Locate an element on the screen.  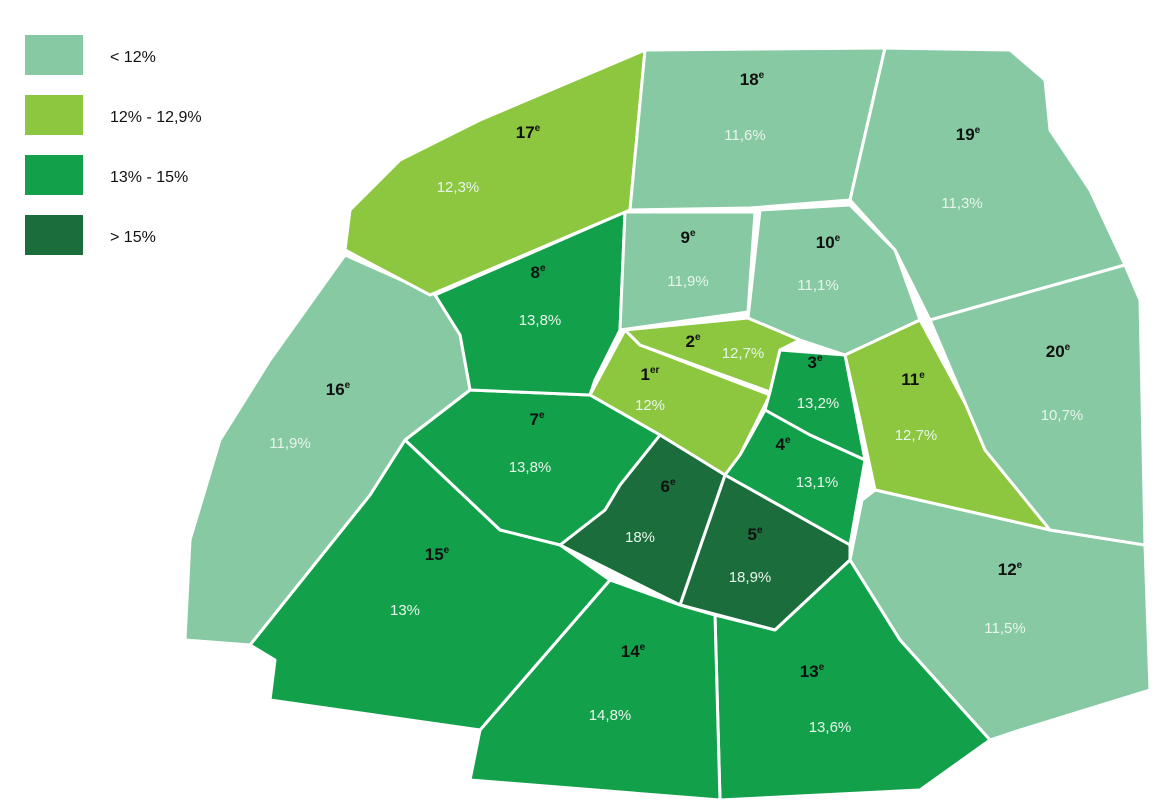
arrondissement-value: 11,6% is located at coordinates (744, 135).